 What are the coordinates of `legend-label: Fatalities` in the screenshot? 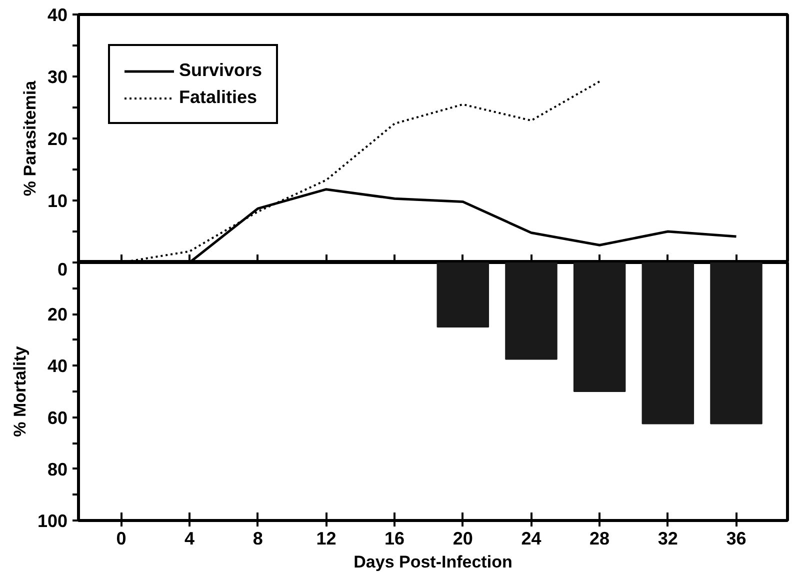 It's located at (218, 97).